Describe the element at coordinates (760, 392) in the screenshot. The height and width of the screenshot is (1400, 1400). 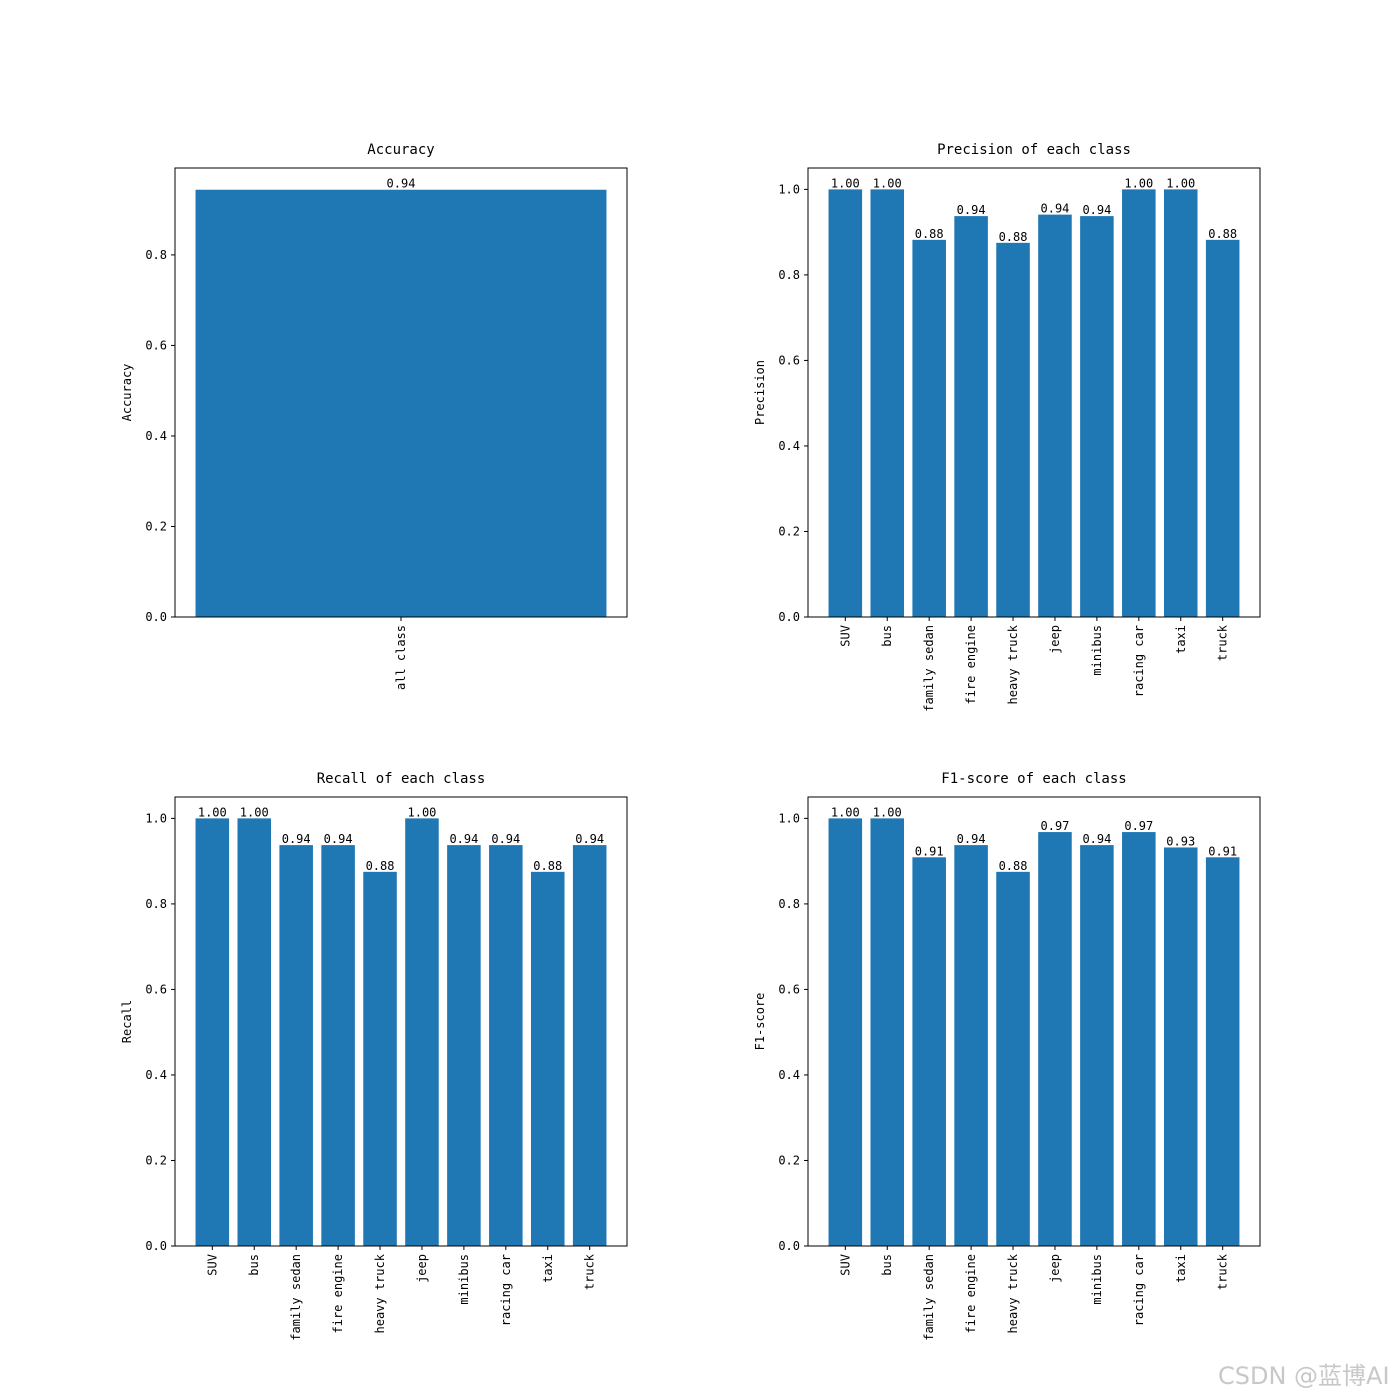
I see `y-axis-label: Precision` at that location.